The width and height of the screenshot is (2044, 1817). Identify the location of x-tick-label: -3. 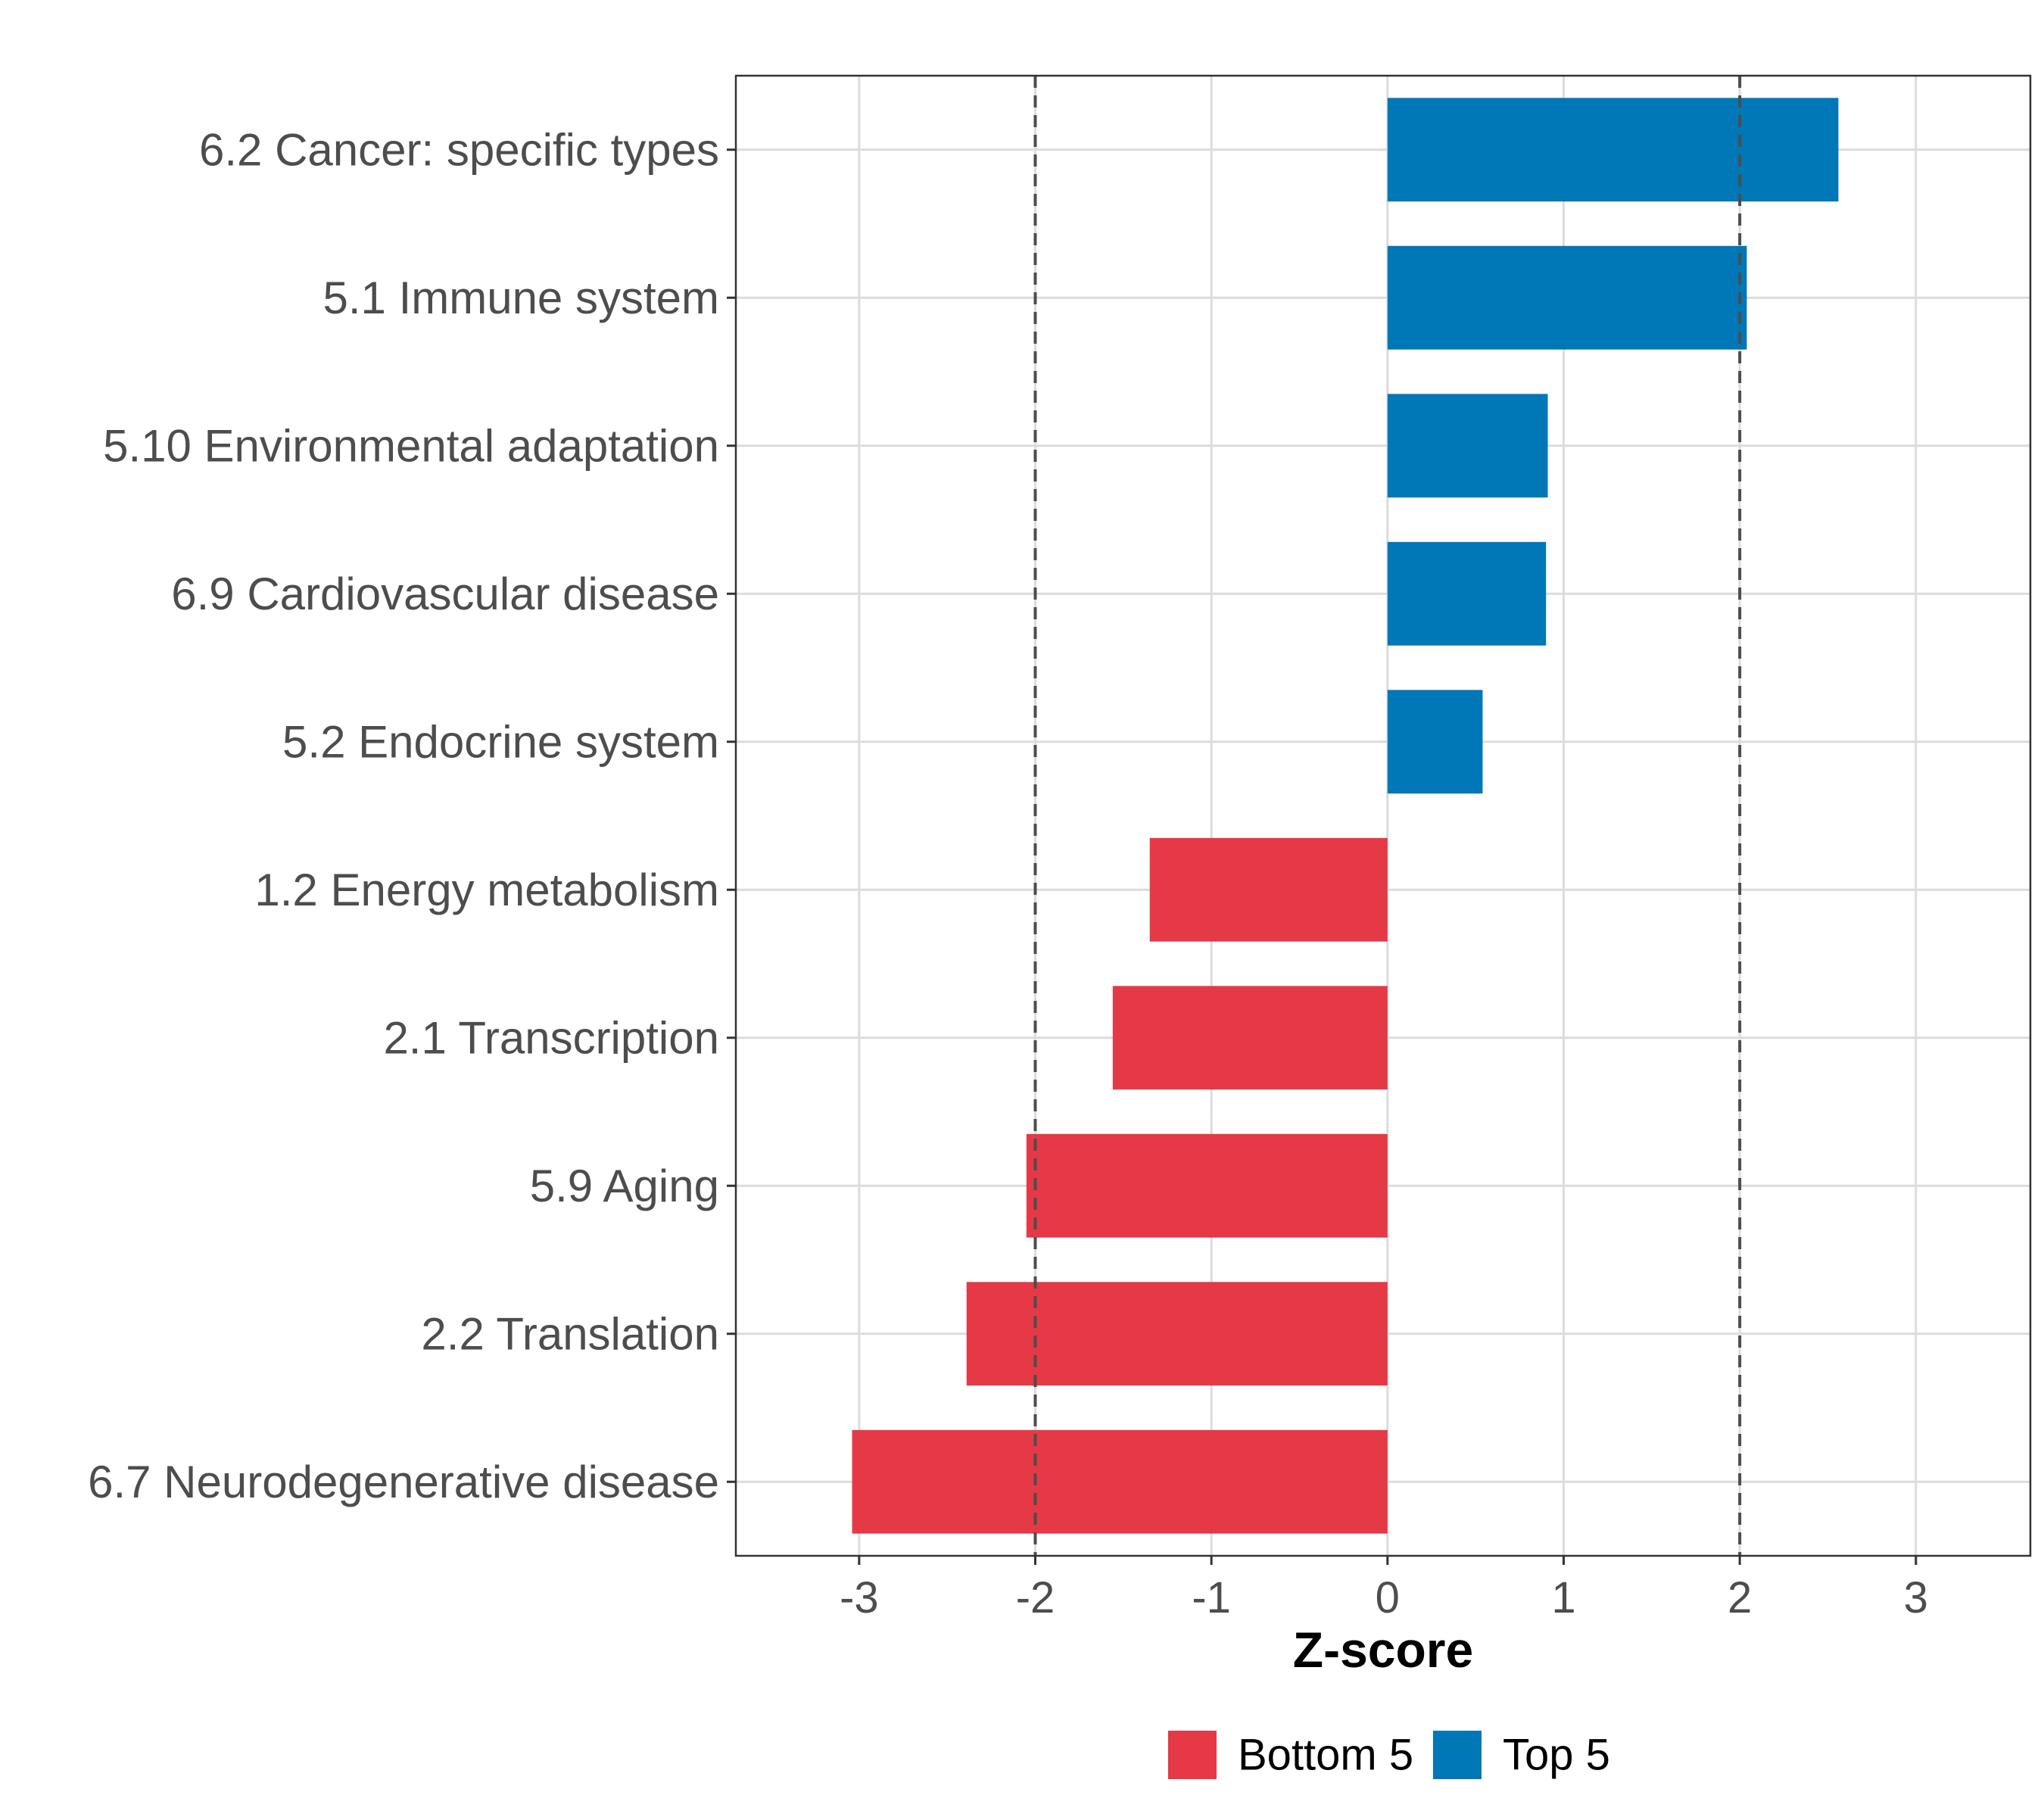
(859, 1597).